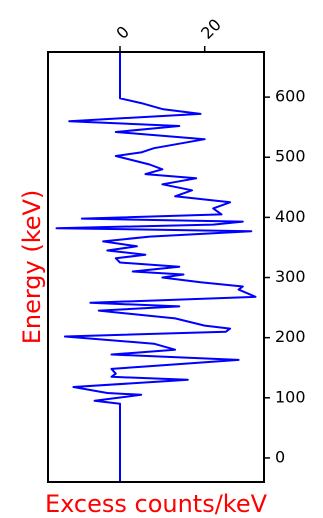 This screenshot has height=518, width=323. Describe the element at coordinates (290, 216) in the screenshot. I see `y-tick-label: 400` at that location.